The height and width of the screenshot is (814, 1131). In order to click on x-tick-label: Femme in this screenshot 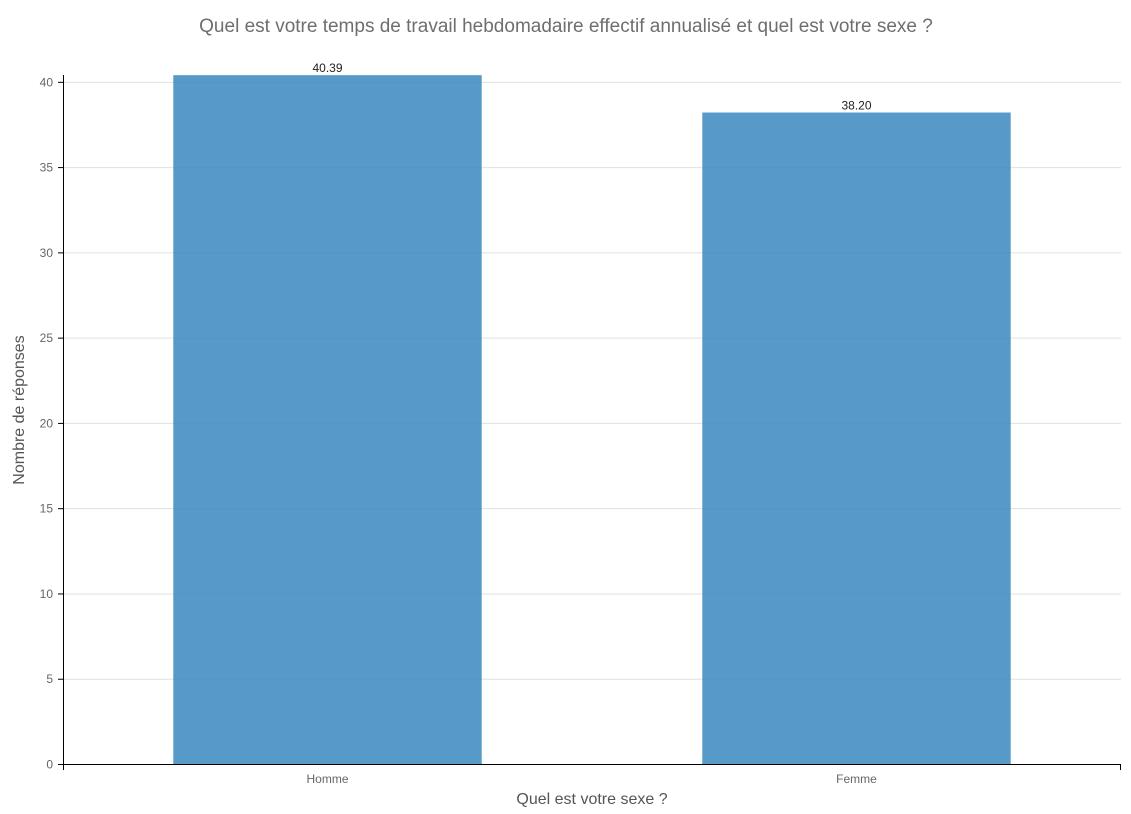, I will do `click(856, 779)`.